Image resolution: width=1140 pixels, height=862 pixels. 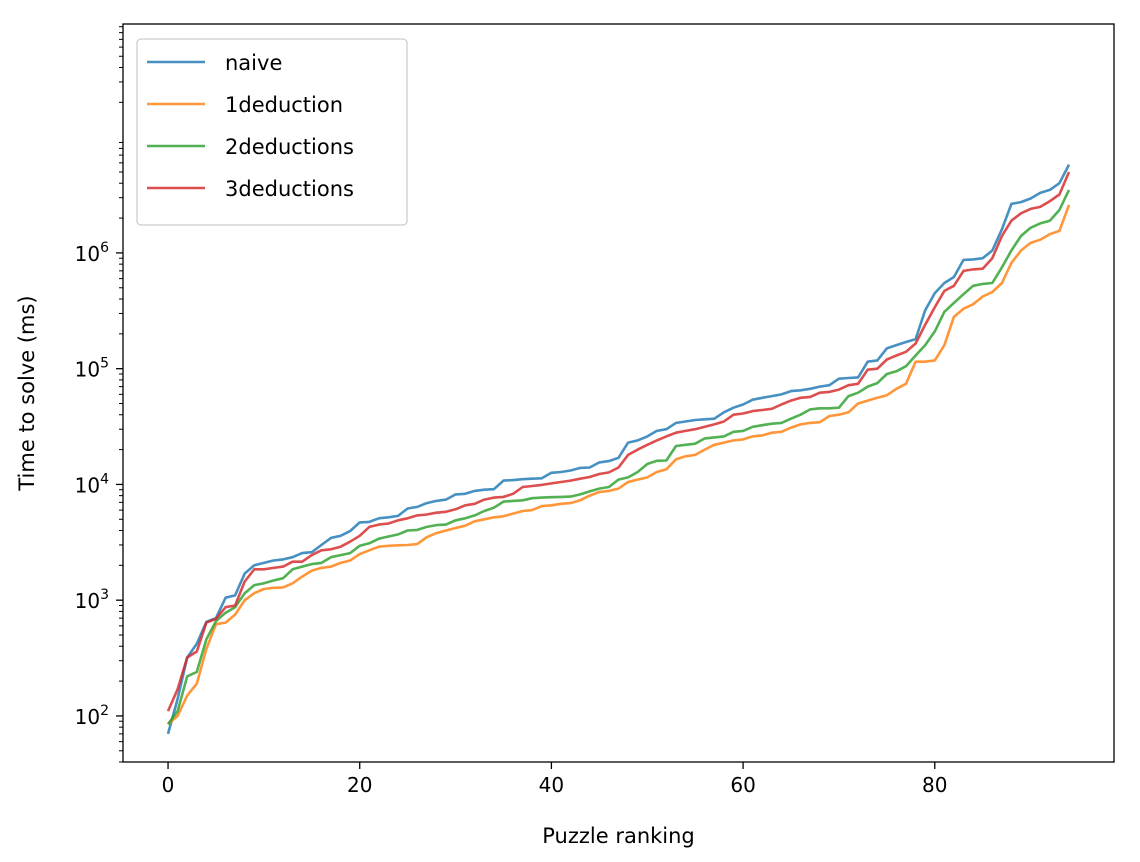 What do you see at coordinates (284, 105) in the screenshot?
I see `legend-label-1deduction: 1deduction` at bounding box center [284, 105].